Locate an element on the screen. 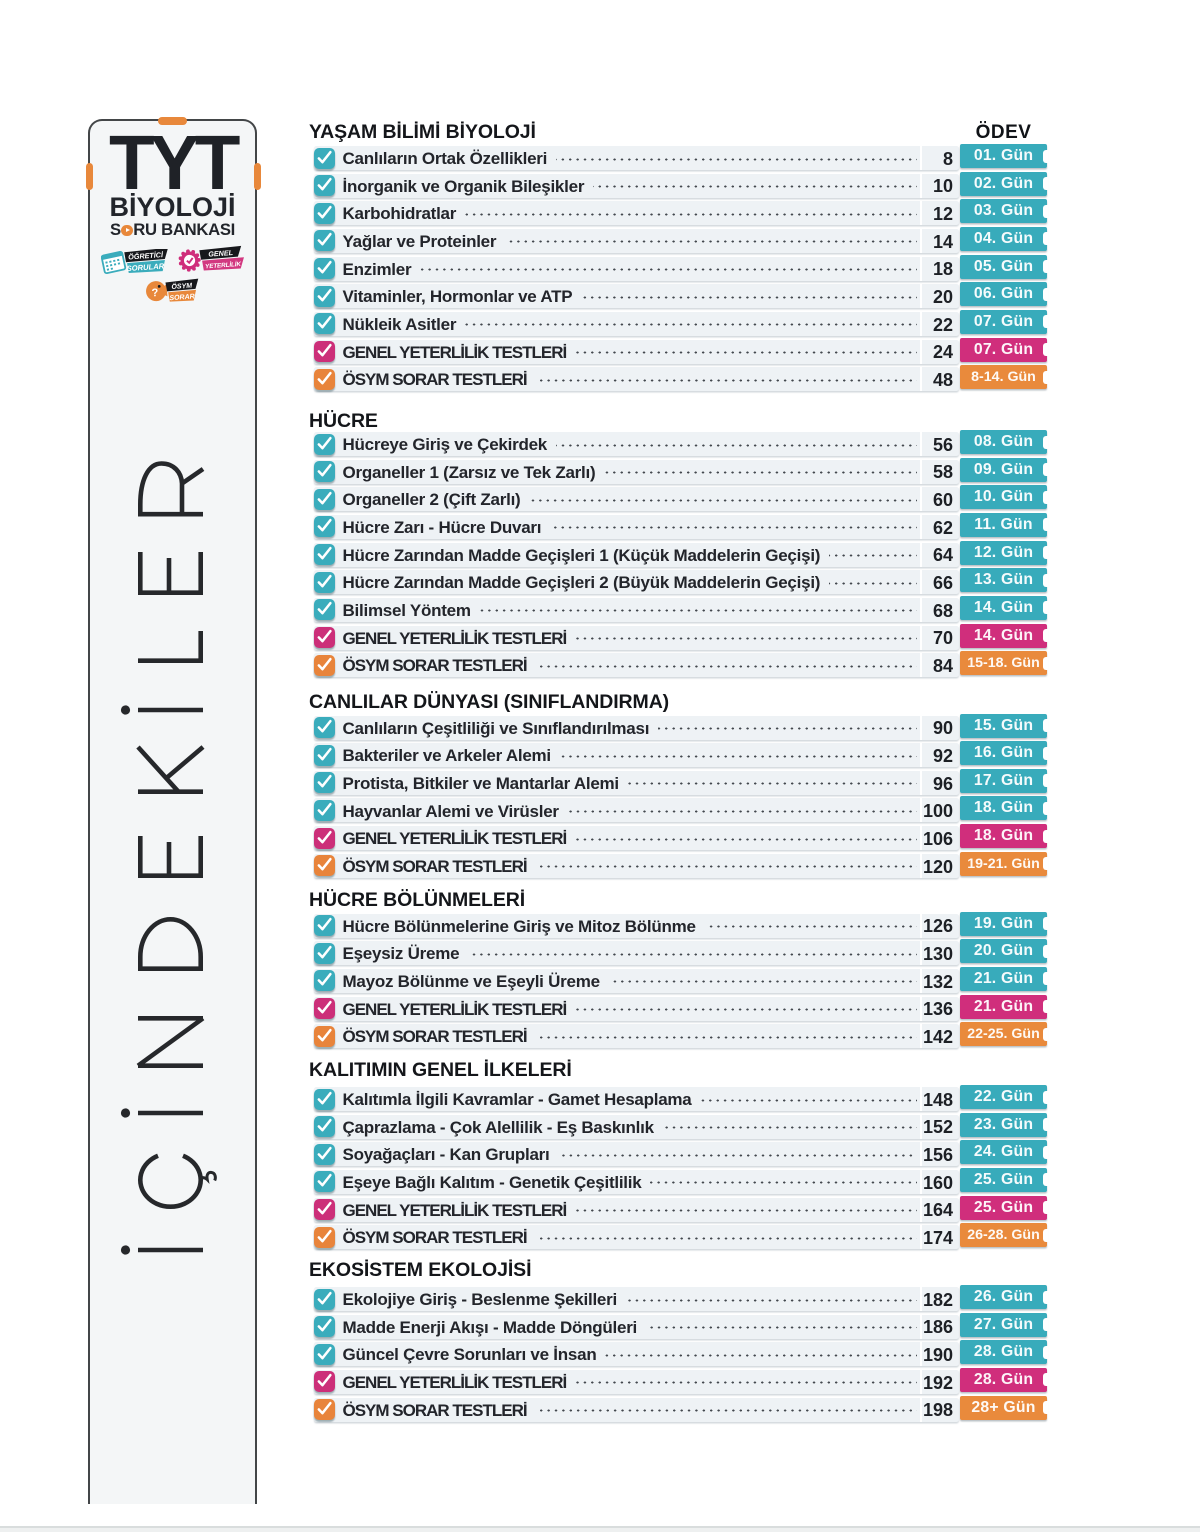  svg-text: SORAR is located at coordinates (182, 297).